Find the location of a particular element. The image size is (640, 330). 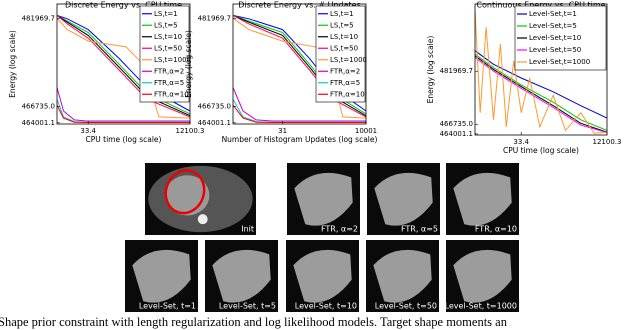

panel-label: FTR, α=5 is located at coordinates (419, 229).